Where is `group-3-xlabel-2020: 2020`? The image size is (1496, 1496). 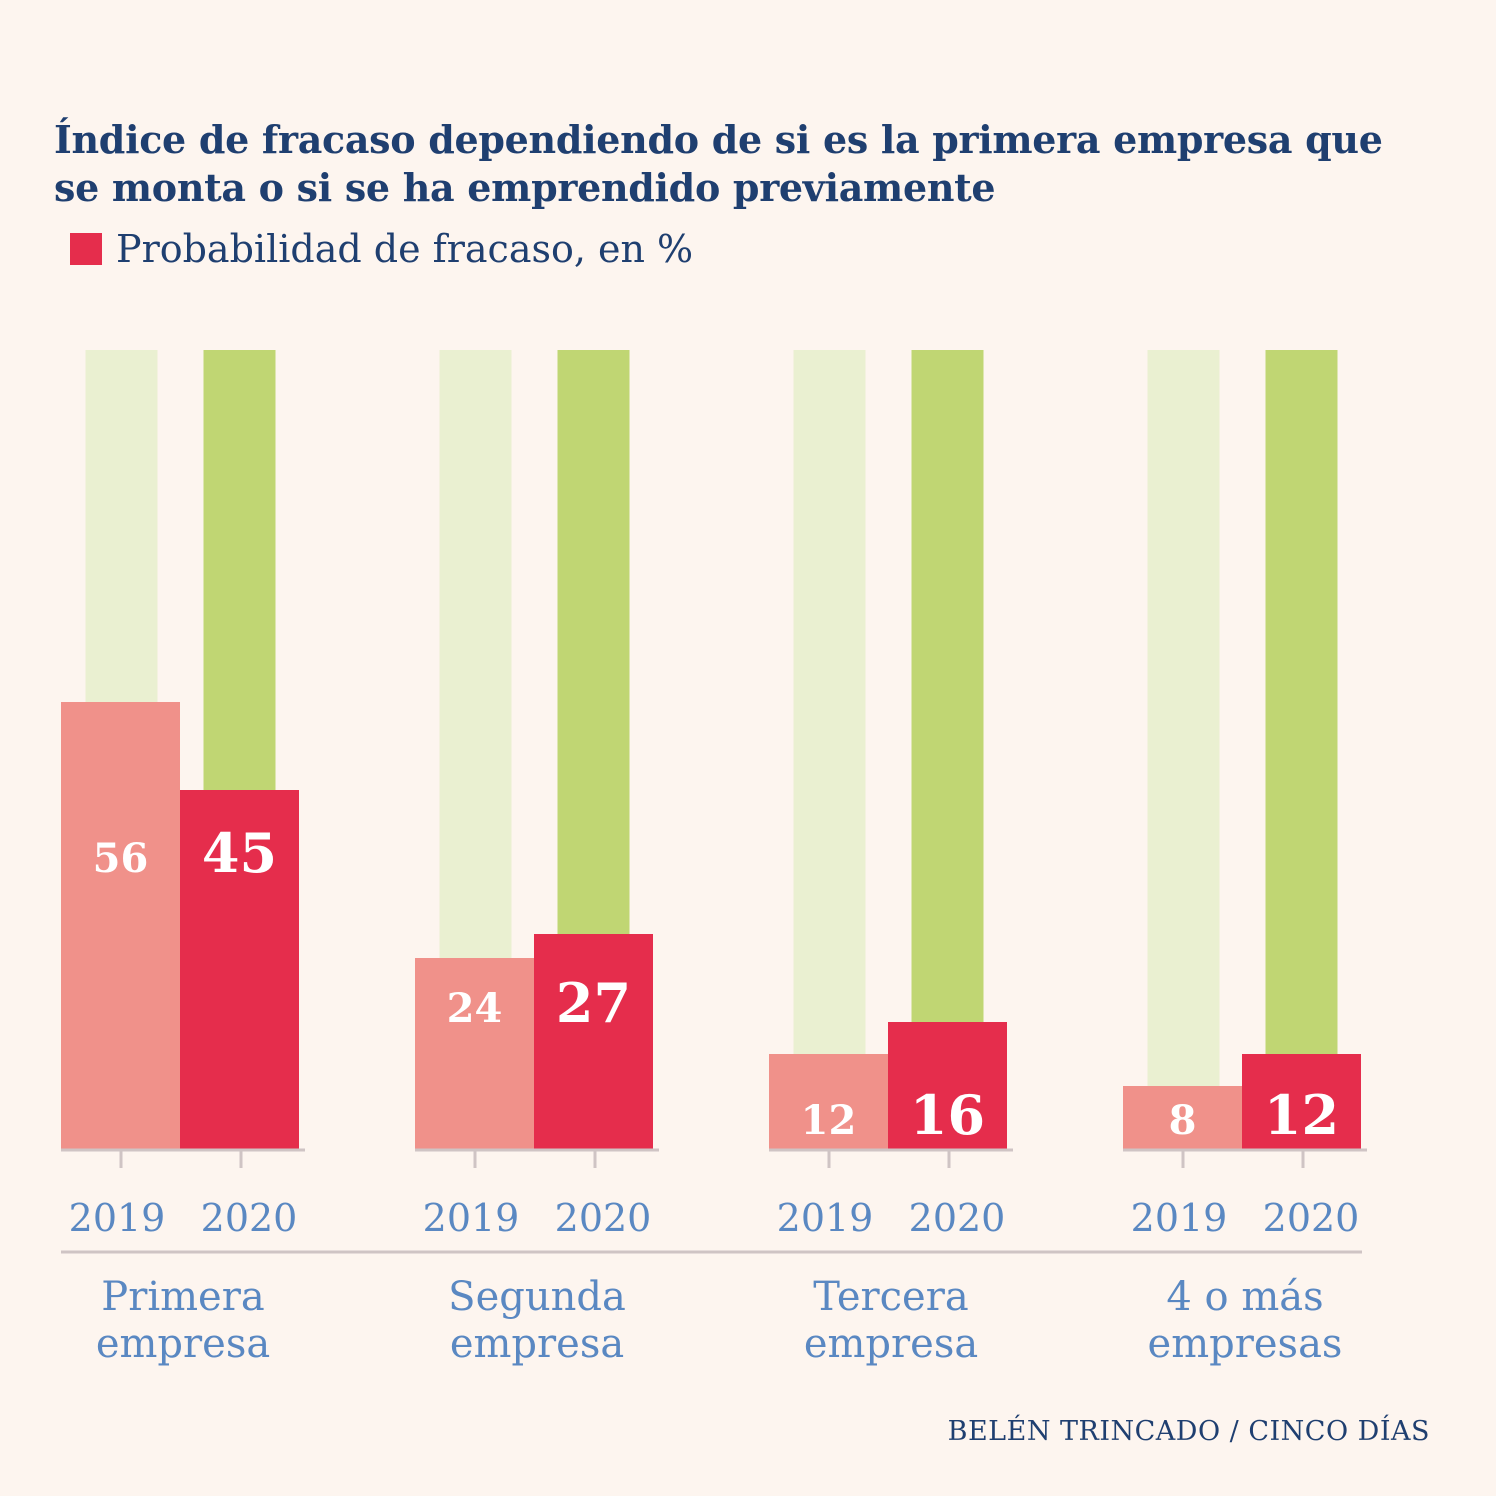 group-3-xlabel-2020: 2020 is located at coordinates (957, 1218).